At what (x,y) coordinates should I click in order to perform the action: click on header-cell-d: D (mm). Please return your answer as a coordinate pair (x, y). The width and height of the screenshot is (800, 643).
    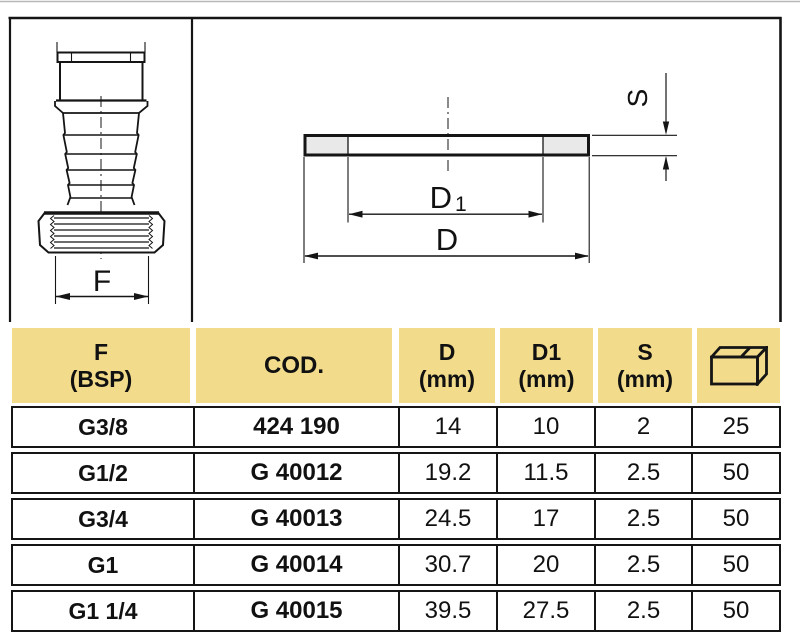
    Looking at the image, I should click on (447, 365).